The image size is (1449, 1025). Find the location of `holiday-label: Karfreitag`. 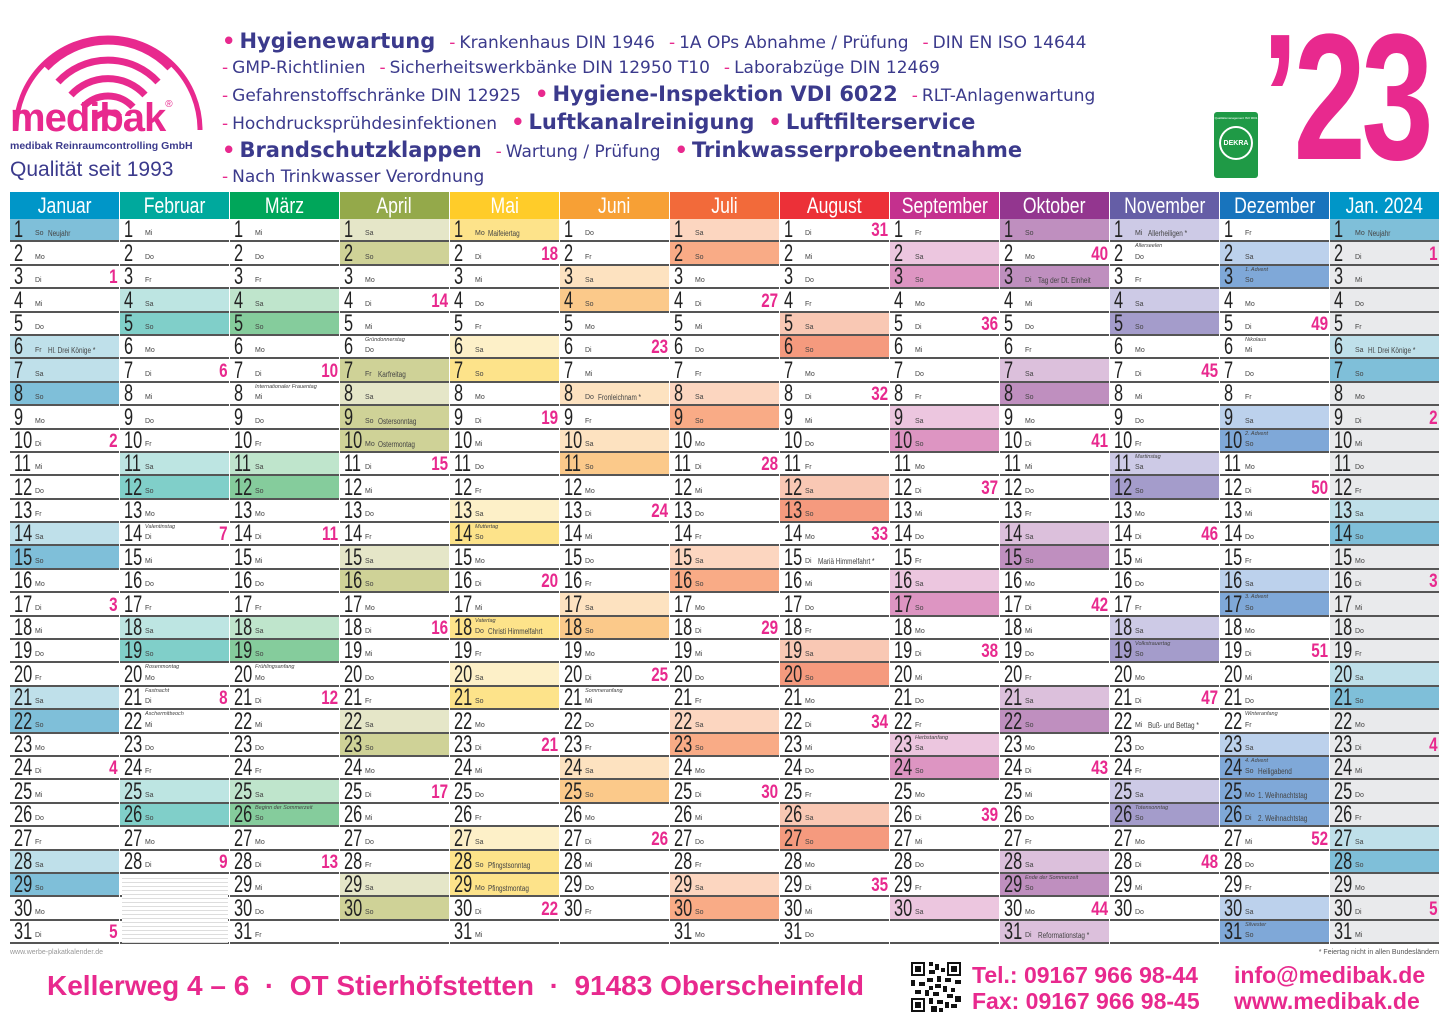

holiday-label: Karfreitag is located at coordinates (392, 374).